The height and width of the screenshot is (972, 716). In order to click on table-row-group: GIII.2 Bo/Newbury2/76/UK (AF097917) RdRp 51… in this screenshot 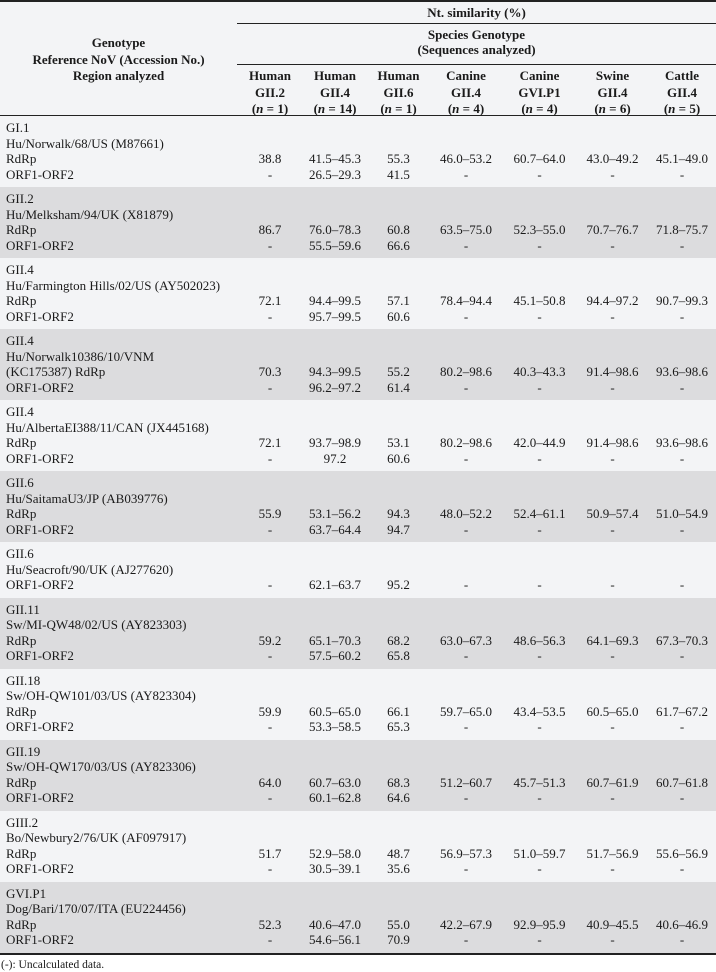, I will do `click(358, 846)`.